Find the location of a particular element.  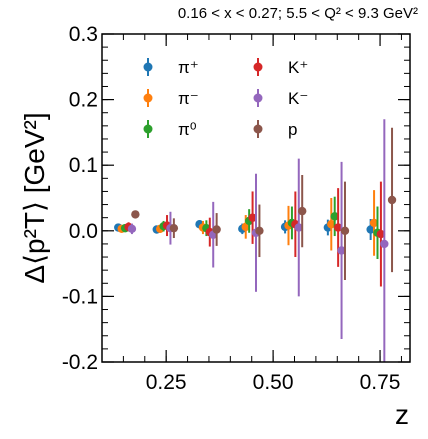

x-tick-label: 0.75 is located at coordinates (380, 382).